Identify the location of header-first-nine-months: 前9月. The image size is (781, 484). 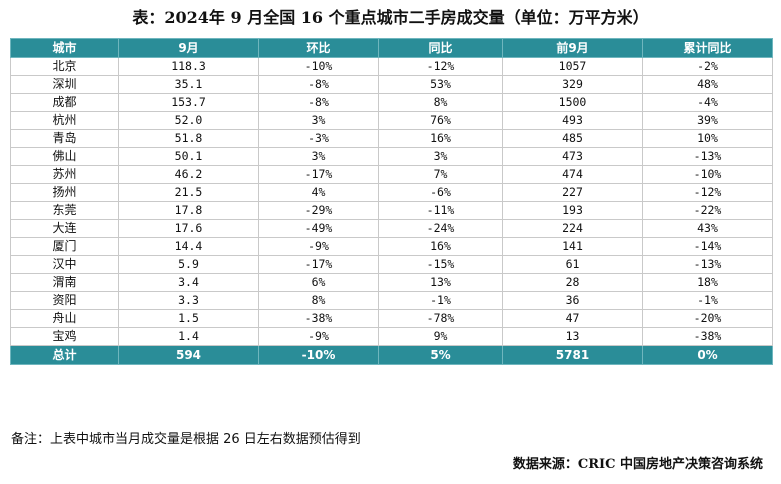
(572, 48).